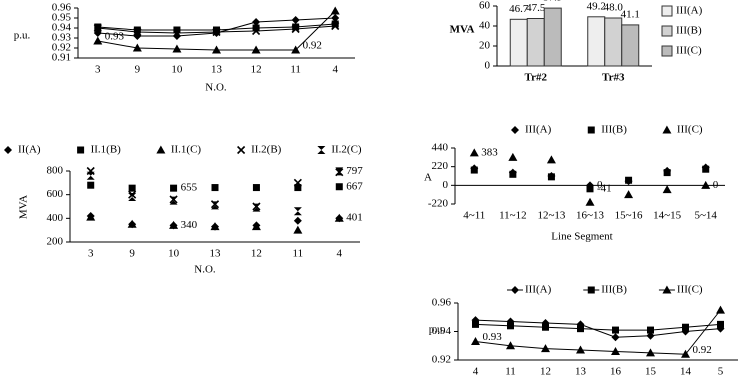 Image resolution: width=750 pixels, height=375 pixels. I want to click on x-tick-label: 15~16, so click(629, 216).